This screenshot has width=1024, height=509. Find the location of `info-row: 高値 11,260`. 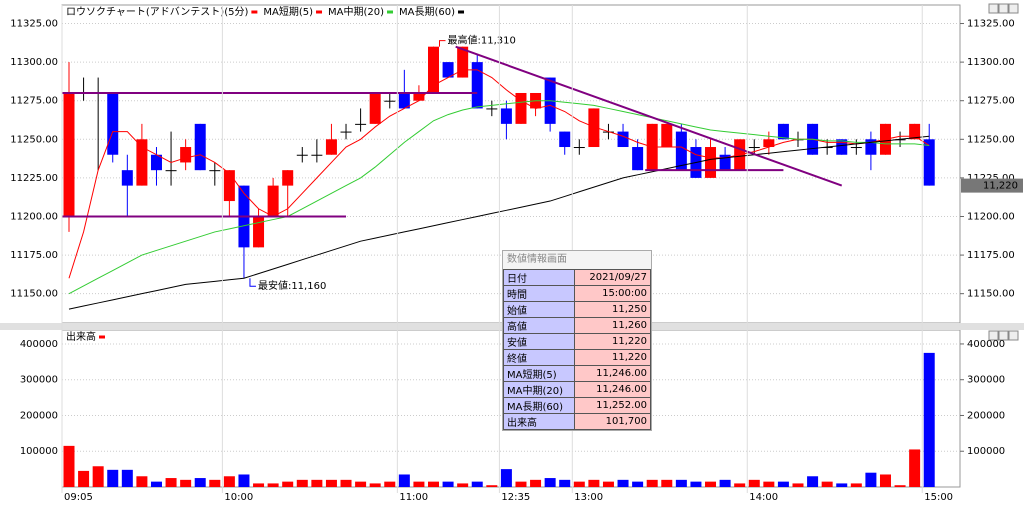

info-row: 高値 11,260 is located at coordinates (577, 325).